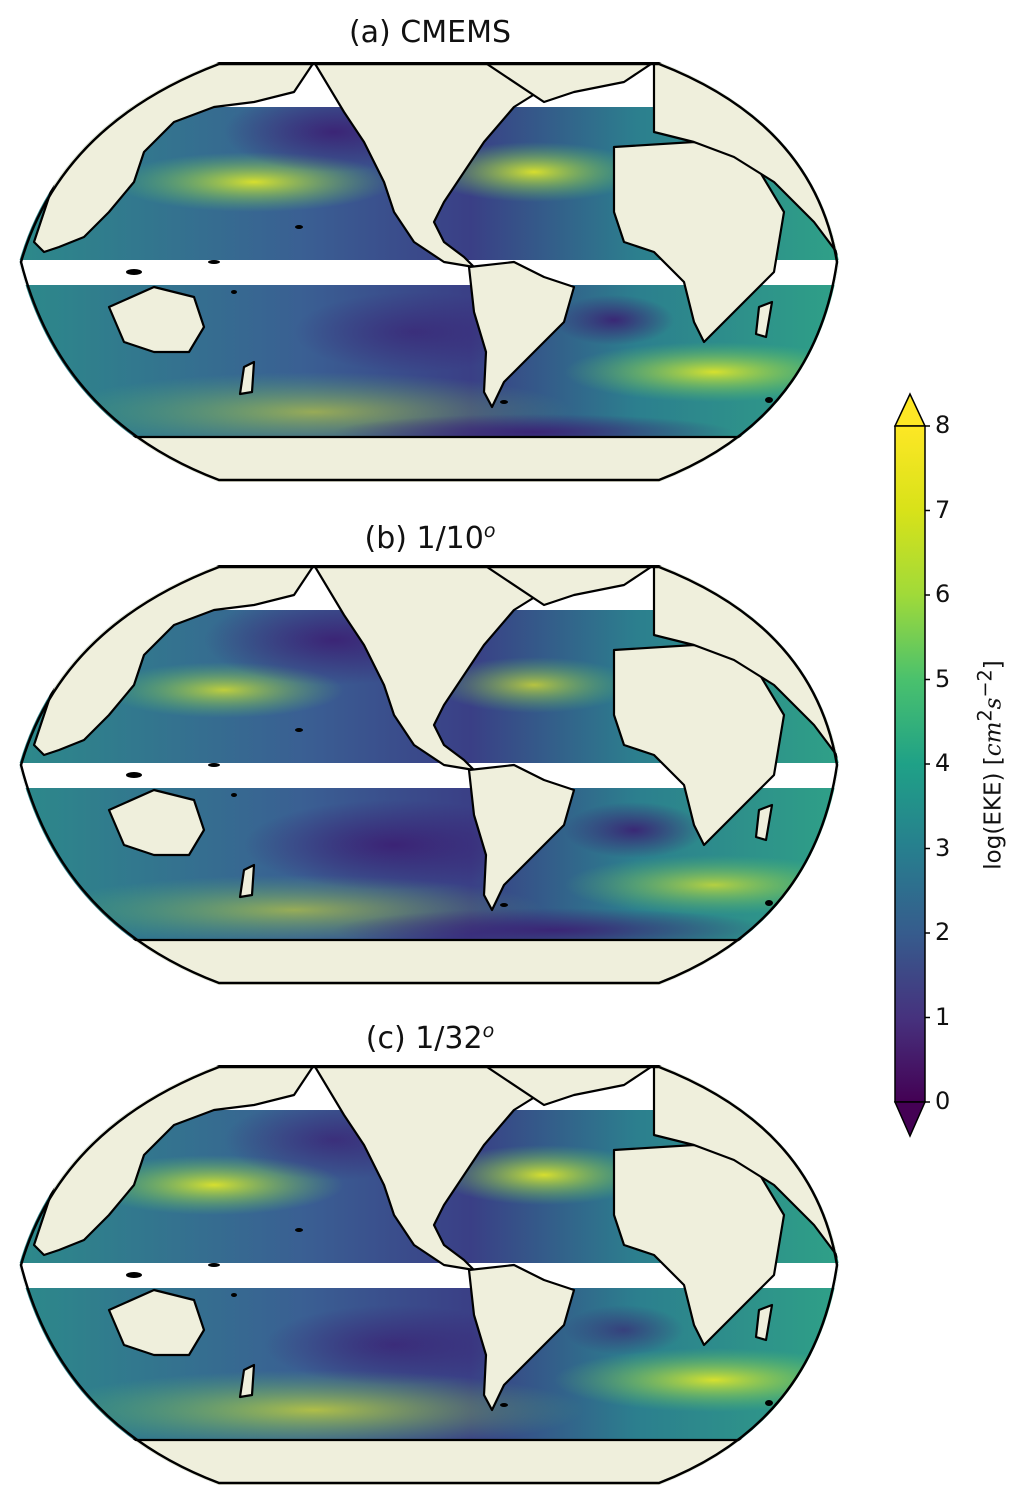 Image resolution: width=1033 pixels, height=1504 pixels. Describe the element at coordinates (910, 409) in the screenshot. I see `colorbar-extend-max` at that location.